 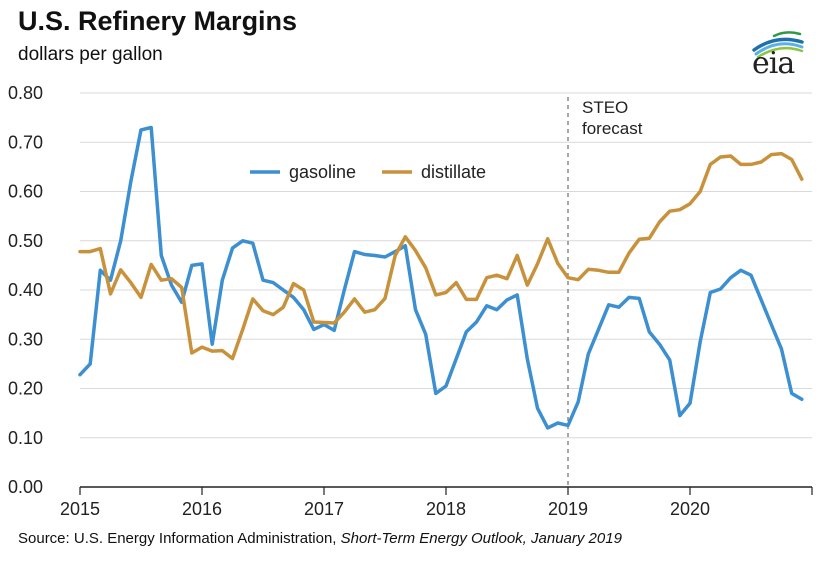 What do you see at coordinates (25, 339) in the screenshot?
I see `y-tick-label: 0.30` at bounding box center [25, 339].